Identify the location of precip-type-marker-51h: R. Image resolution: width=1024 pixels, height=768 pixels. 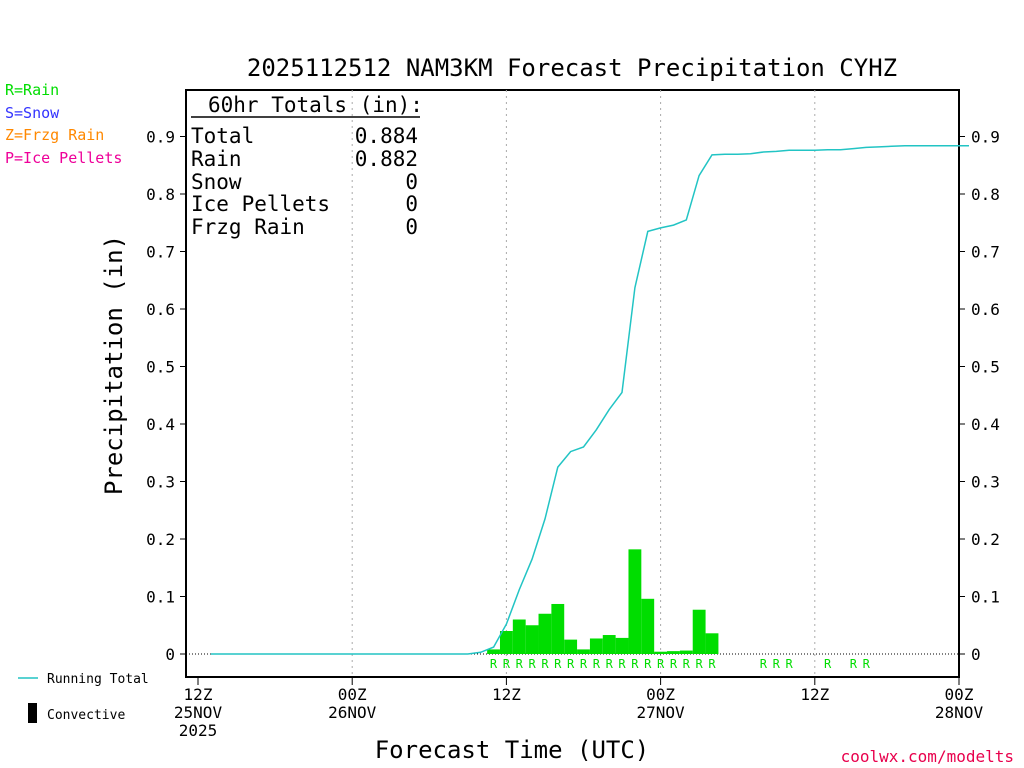
(854, 664).